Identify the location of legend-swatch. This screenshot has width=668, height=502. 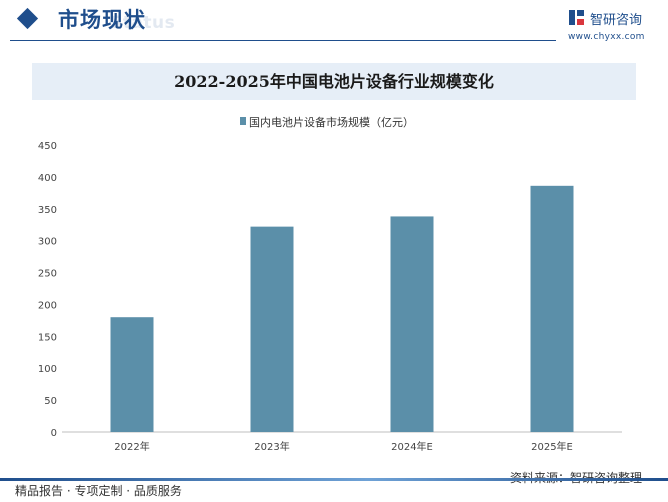
(243, 121).